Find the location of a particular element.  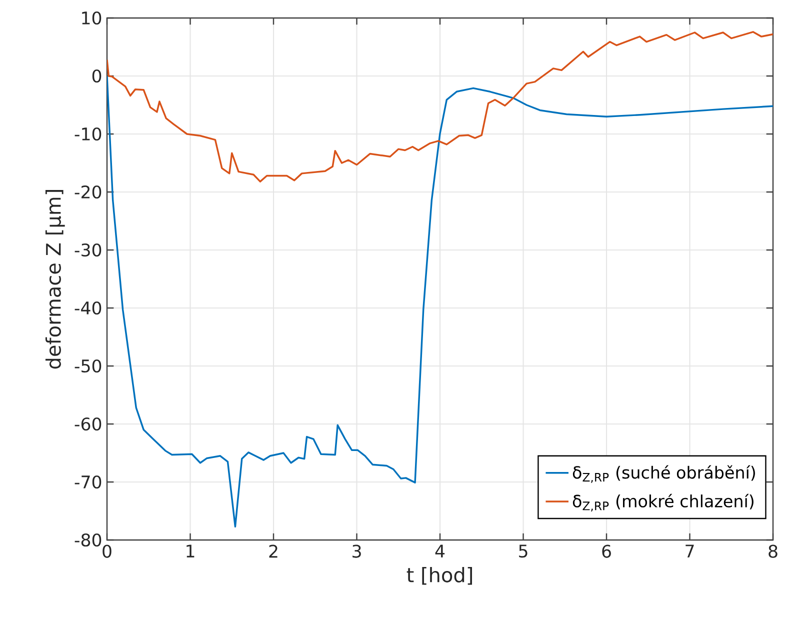

legend-label: δ$_{Z,RP}$ (suché obrábění) is located at coordinates (663, 474).